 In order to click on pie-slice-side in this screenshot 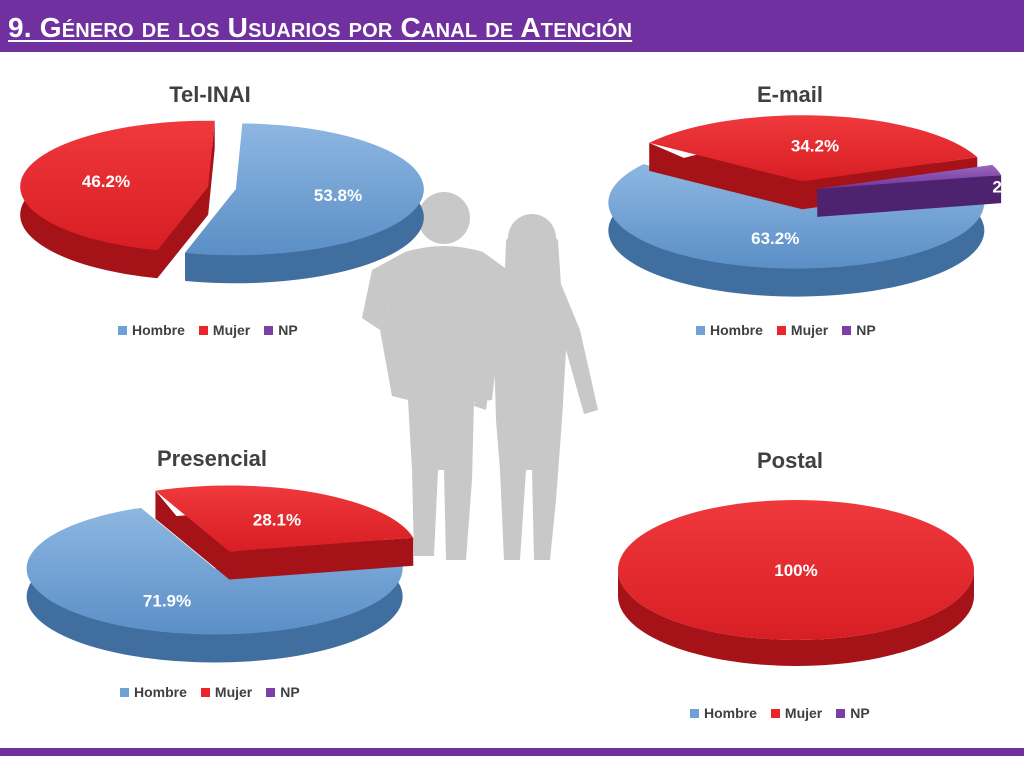, I will do `click(796, 618)`.